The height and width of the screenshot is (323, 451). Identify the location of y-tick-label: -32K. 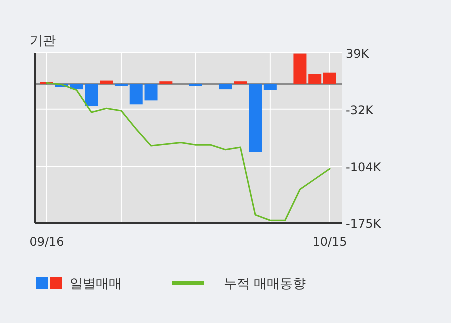
(360, 110).